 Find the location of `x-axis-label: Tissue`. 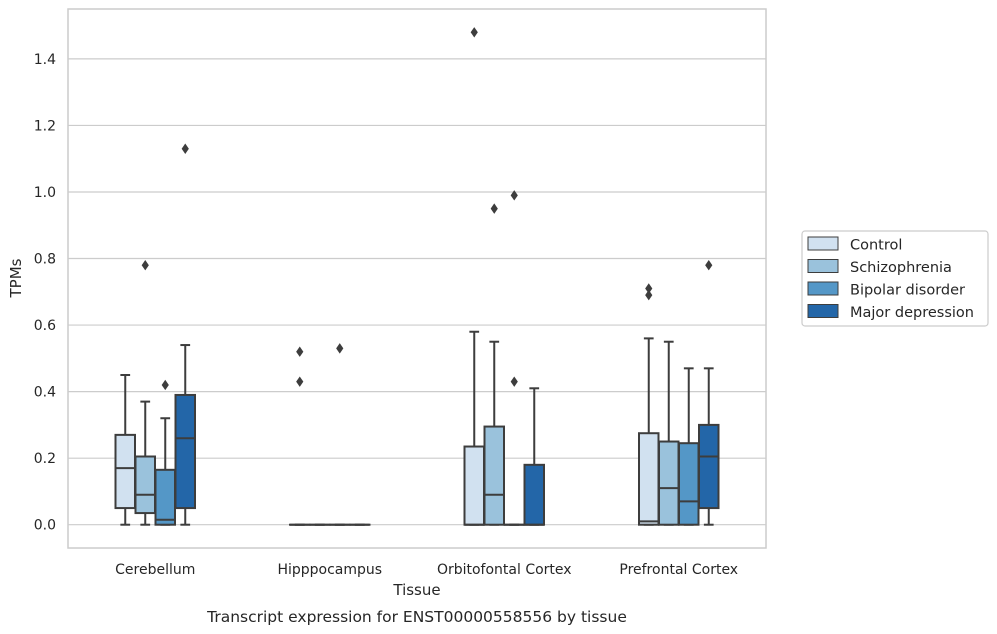

x-axis-label: Tissue is located at coordinates (416, 590).